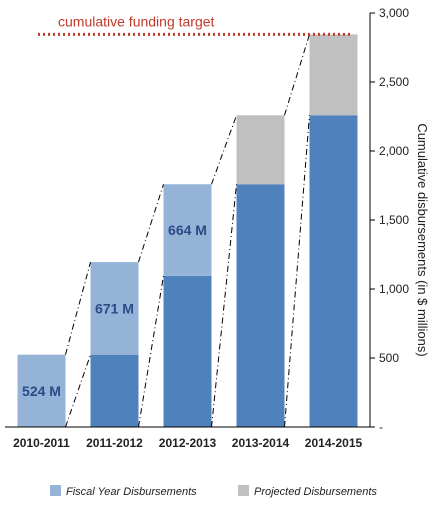 This screenshot has width=430, height=505. What do you see at coordinates (187, 351) in the screenshot?
I see `bar-base-2012-2013` at bounding box center [187, 351].